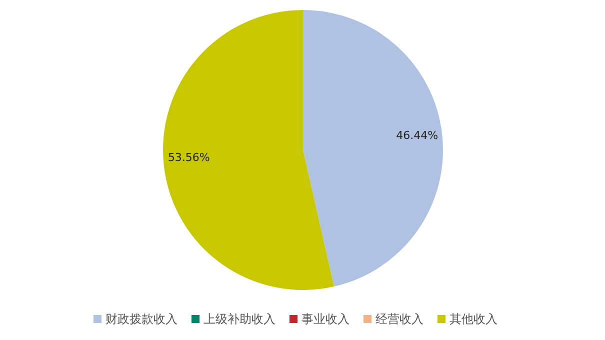  I want to click on data-label: 46.44%, so click(417, 135).